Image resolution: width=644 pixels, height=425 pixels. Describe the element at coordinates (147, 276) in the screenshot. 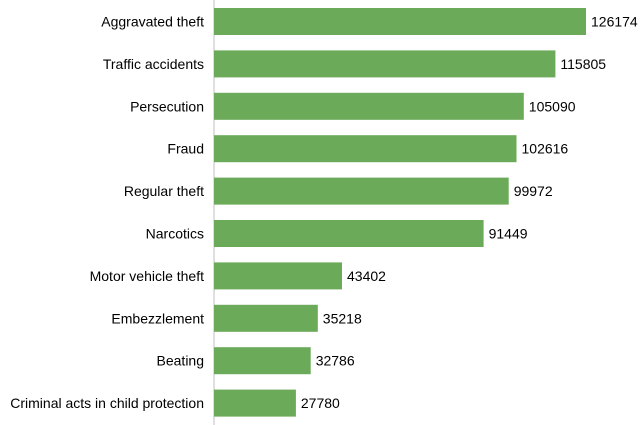

I see `category-label-6: Motor vehicle theft` at that location.